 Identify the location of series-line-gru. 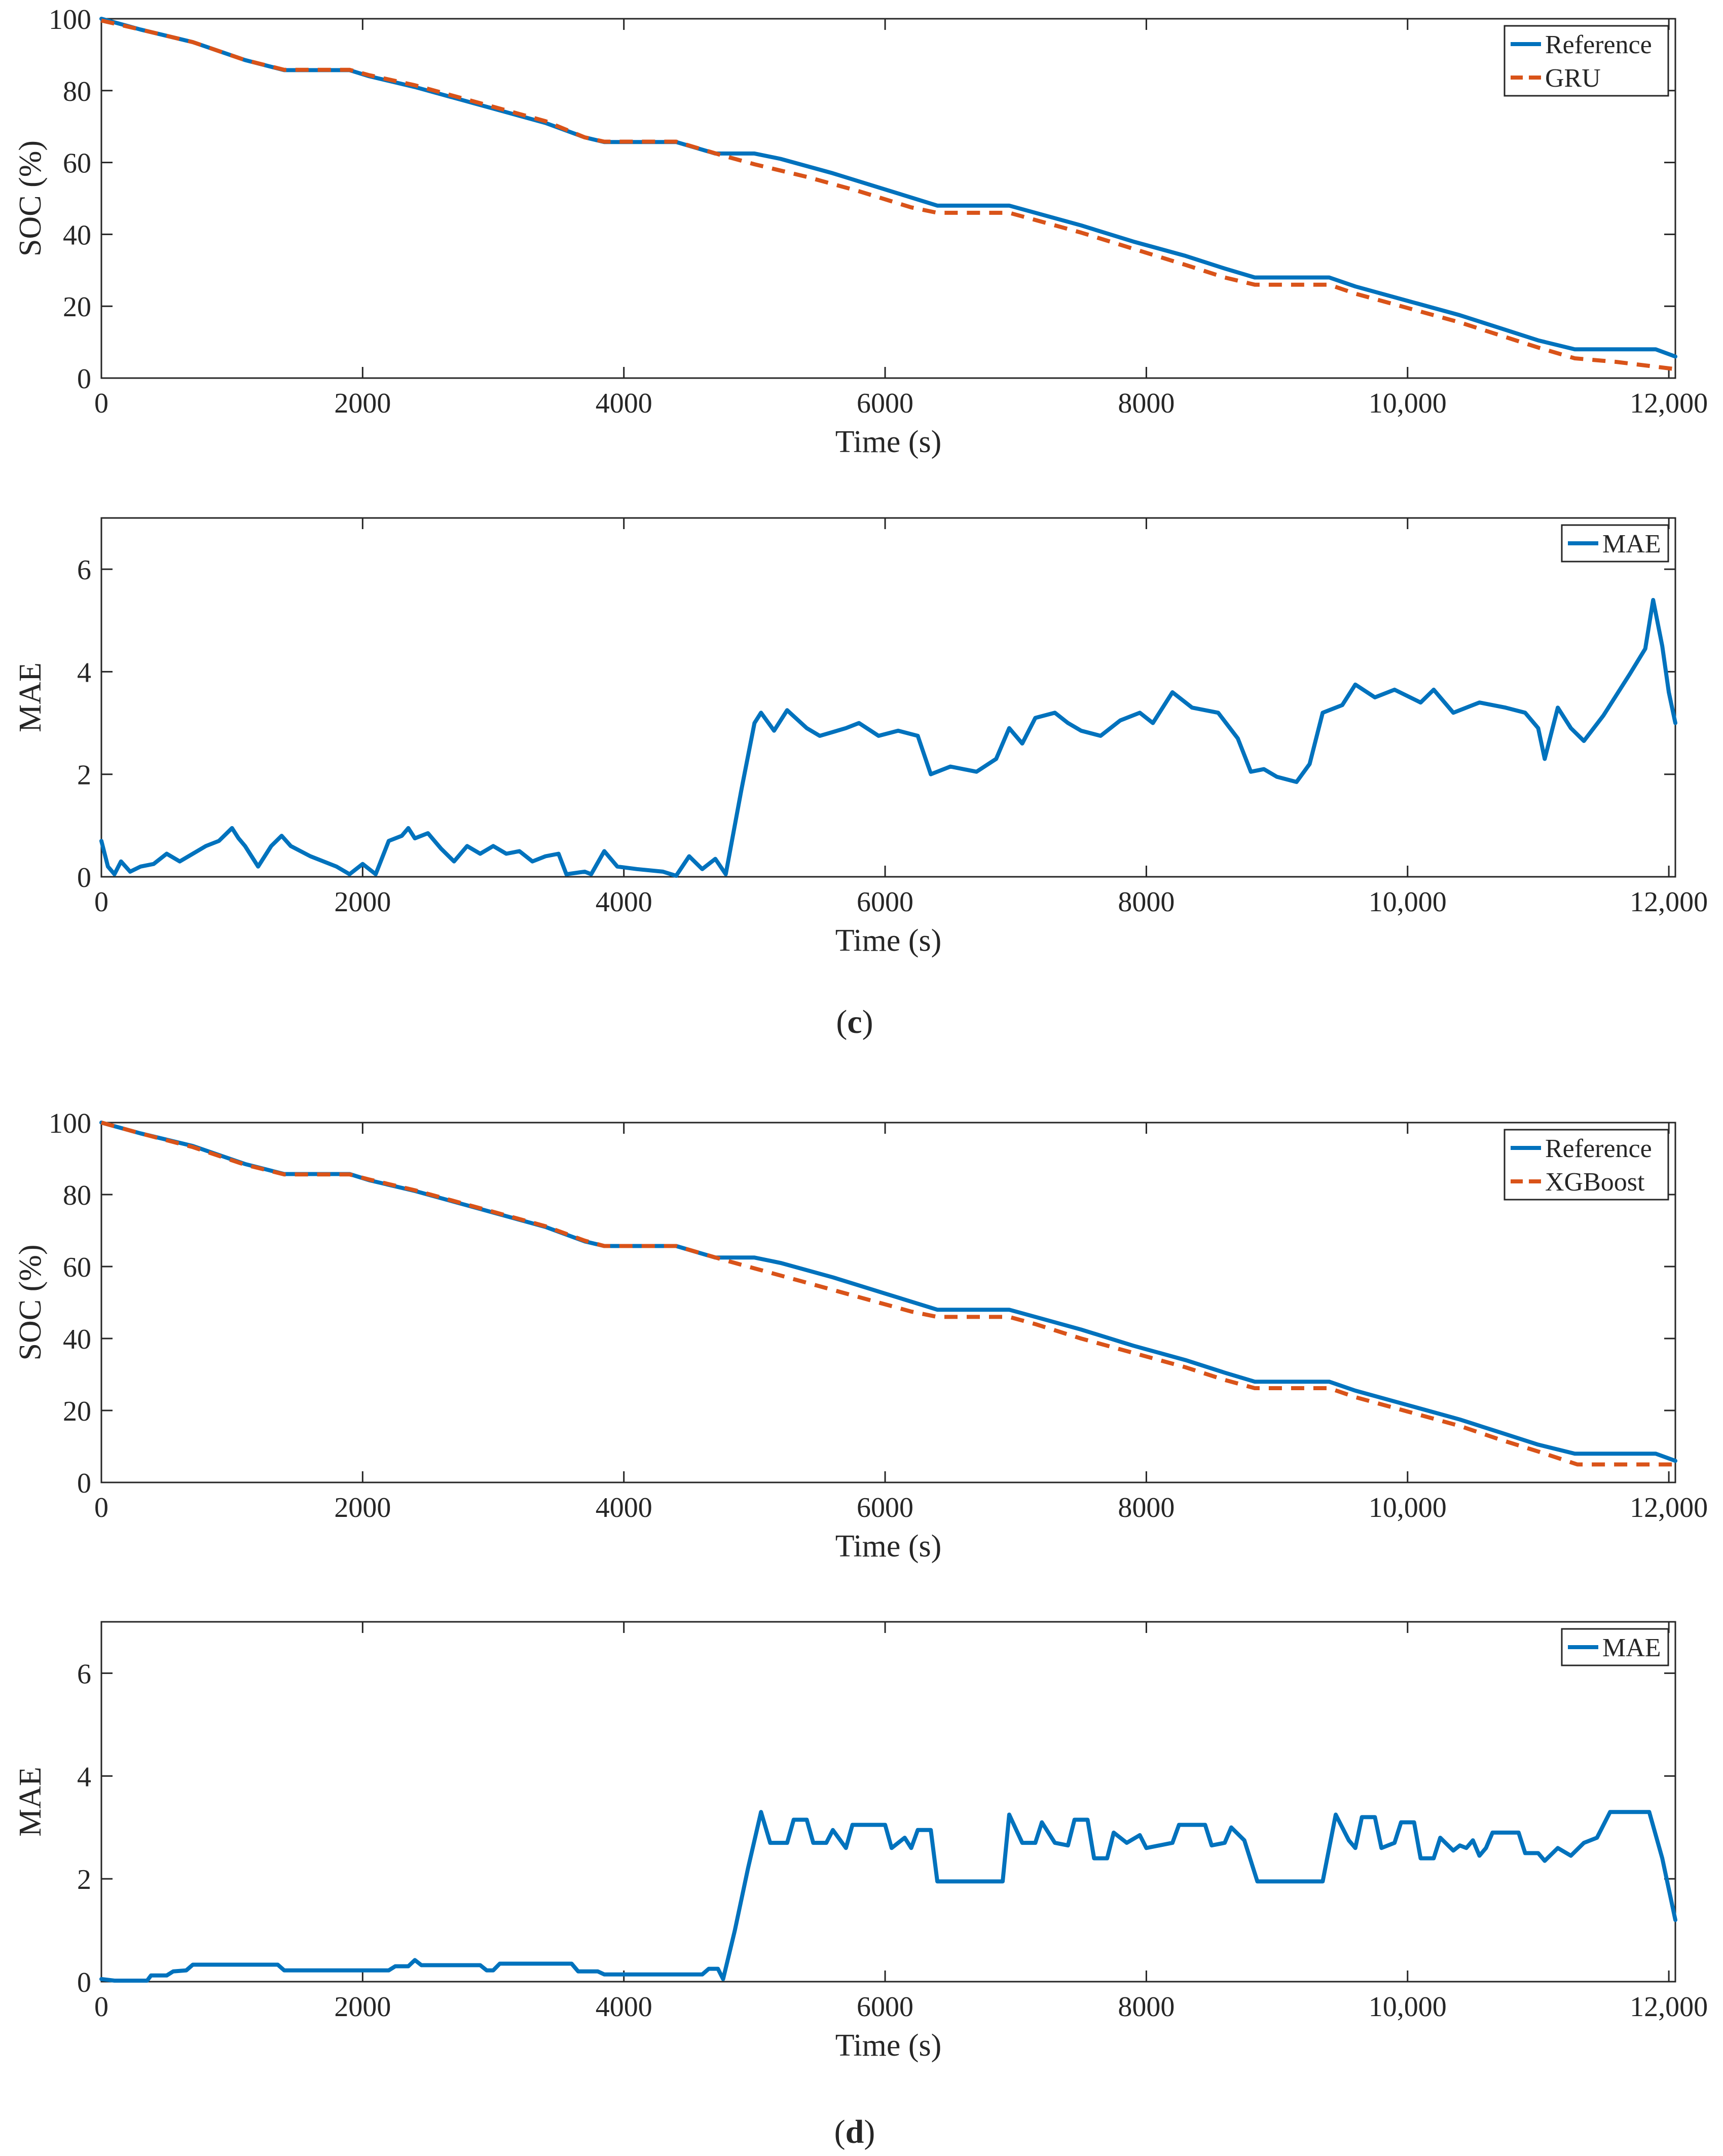
(888, 194).